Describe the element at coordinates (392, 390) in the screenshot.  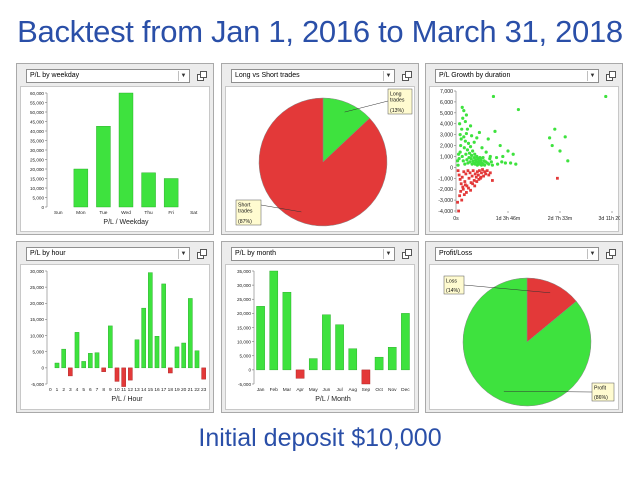
I see `x-tick-label: Nov` at that location.